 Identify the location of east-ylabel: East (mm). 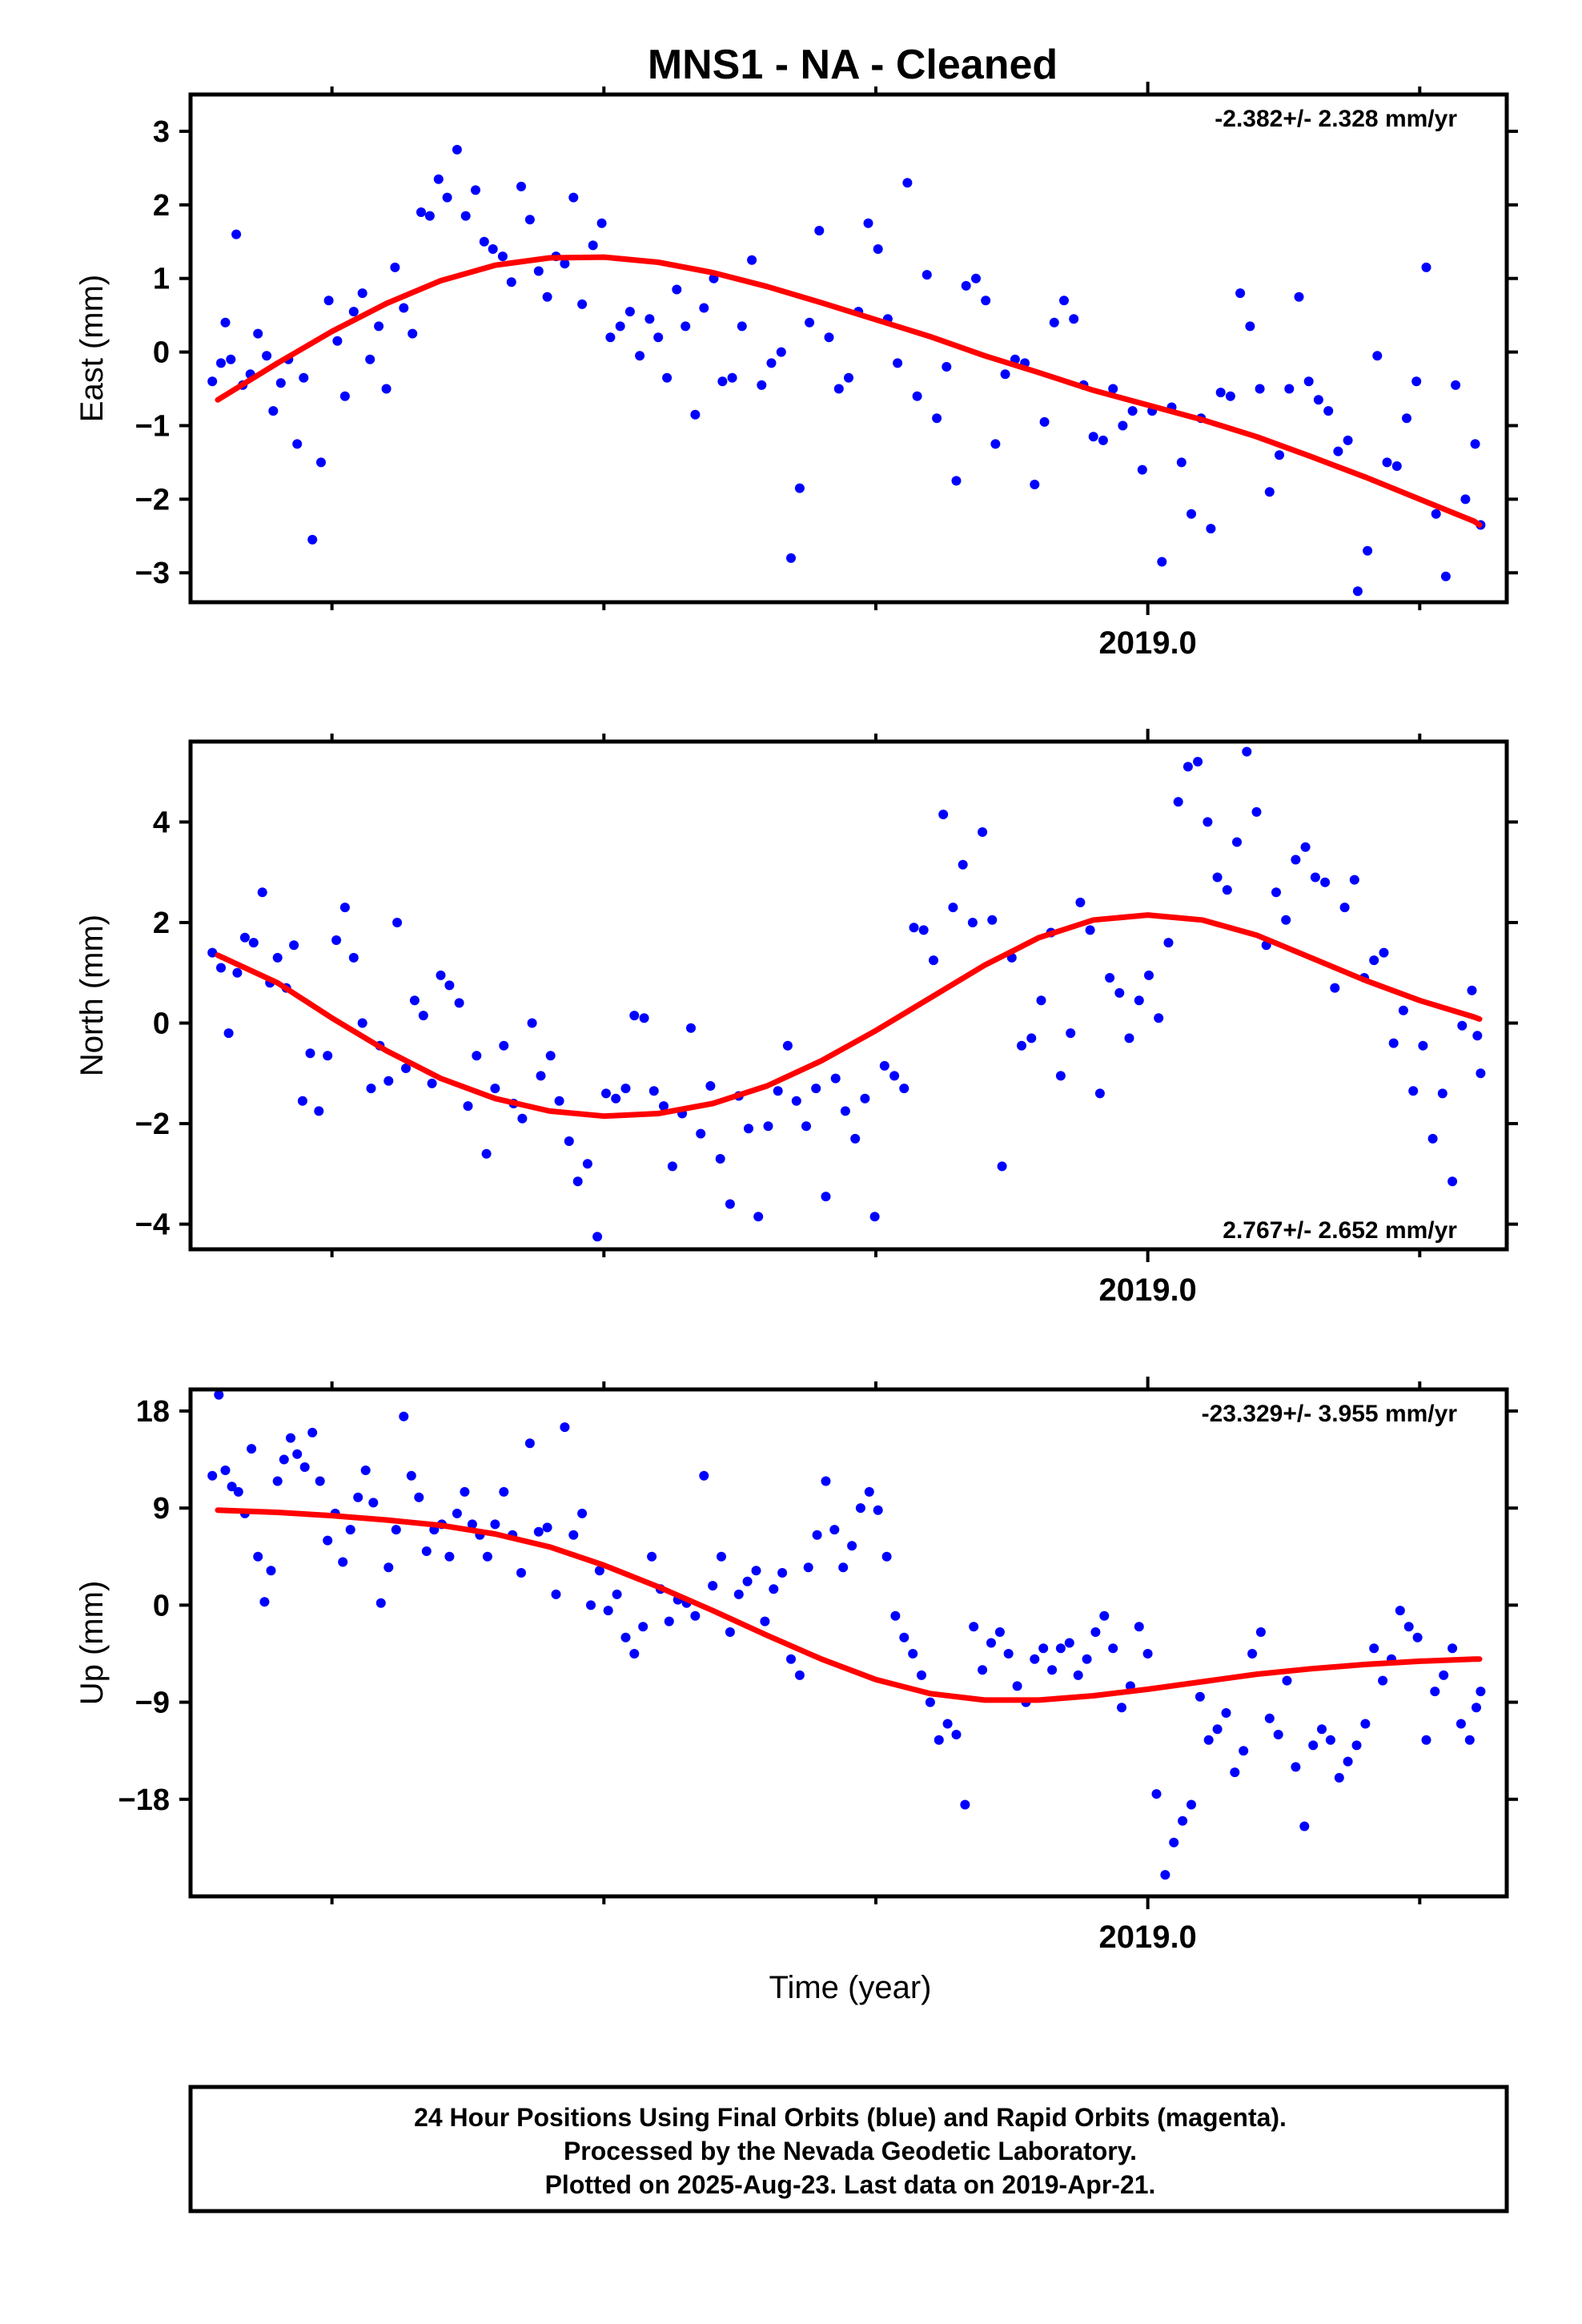
(92, 348).